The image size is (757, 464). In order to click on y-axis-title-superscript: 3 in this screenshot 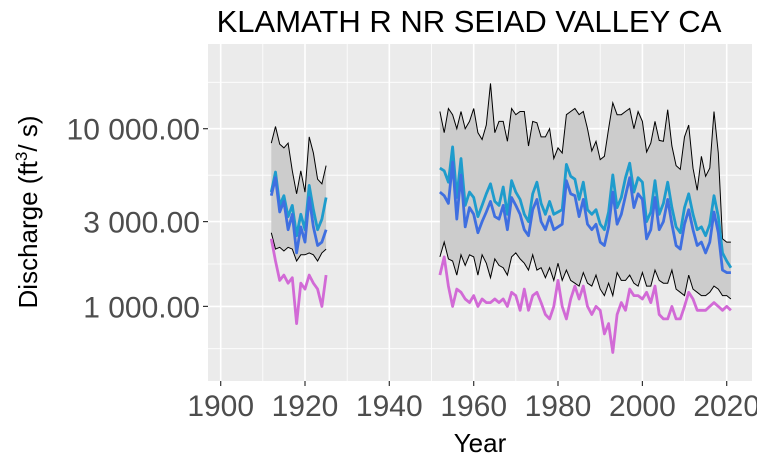, I will do `click(21, 156)`.